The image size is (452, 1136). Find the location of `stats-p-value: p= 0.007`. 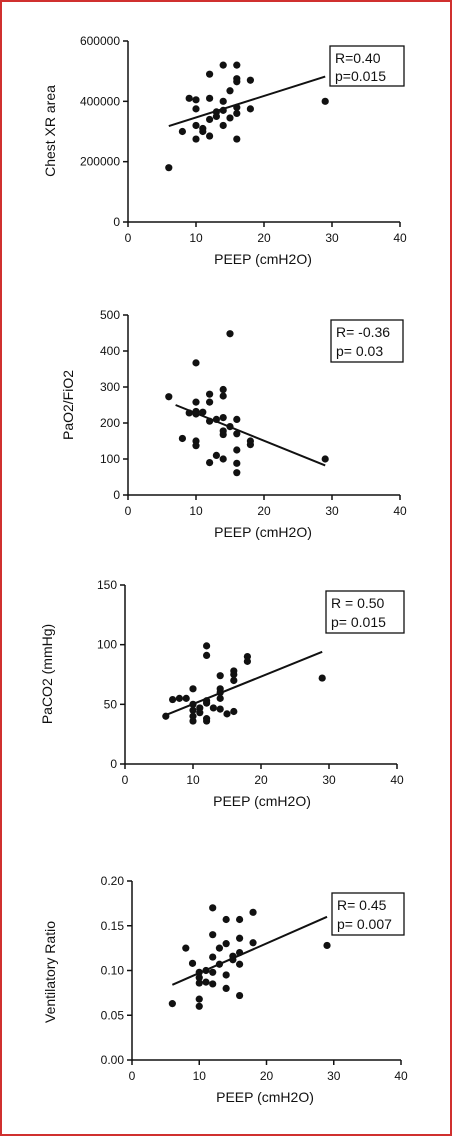

stats-p-value: p= 0.007 is located at coordinates (364, 924).